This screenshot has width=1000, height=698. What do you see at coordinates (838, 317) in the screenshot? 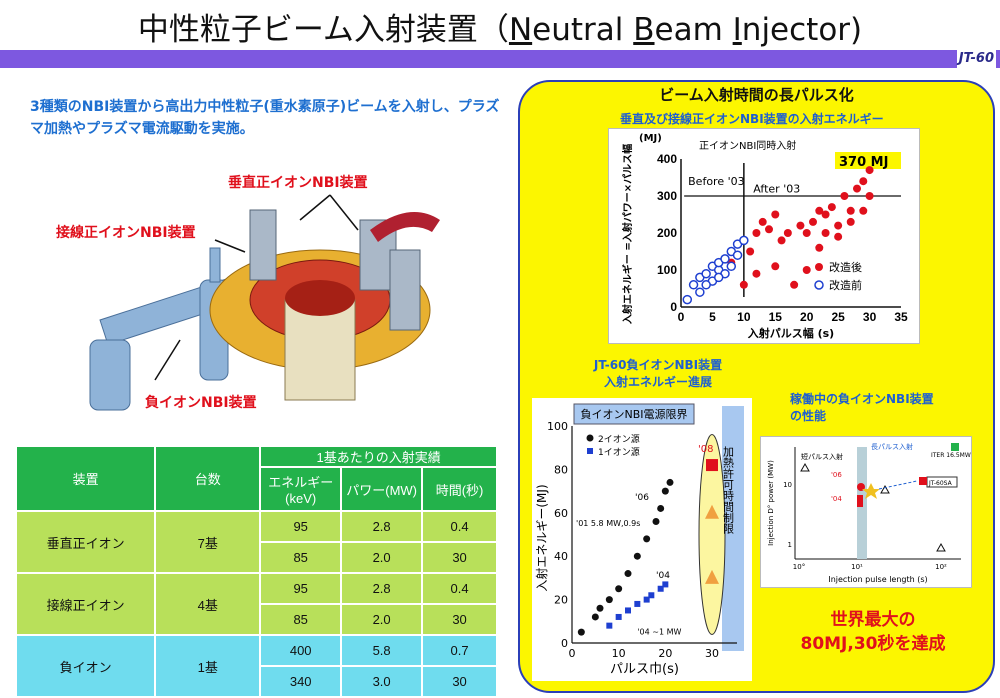
I see `x-tick-label: 25` at bounding box center [838, 317].